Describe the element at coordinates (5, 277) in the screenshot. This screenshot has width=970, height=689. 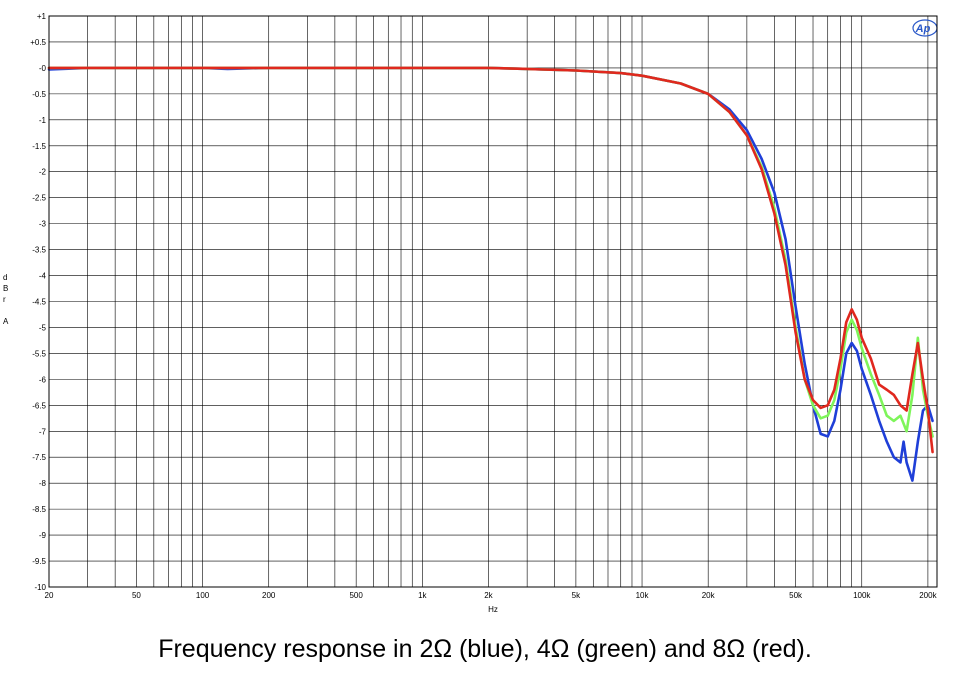
I see `y-axis-label-char: d` at that location.